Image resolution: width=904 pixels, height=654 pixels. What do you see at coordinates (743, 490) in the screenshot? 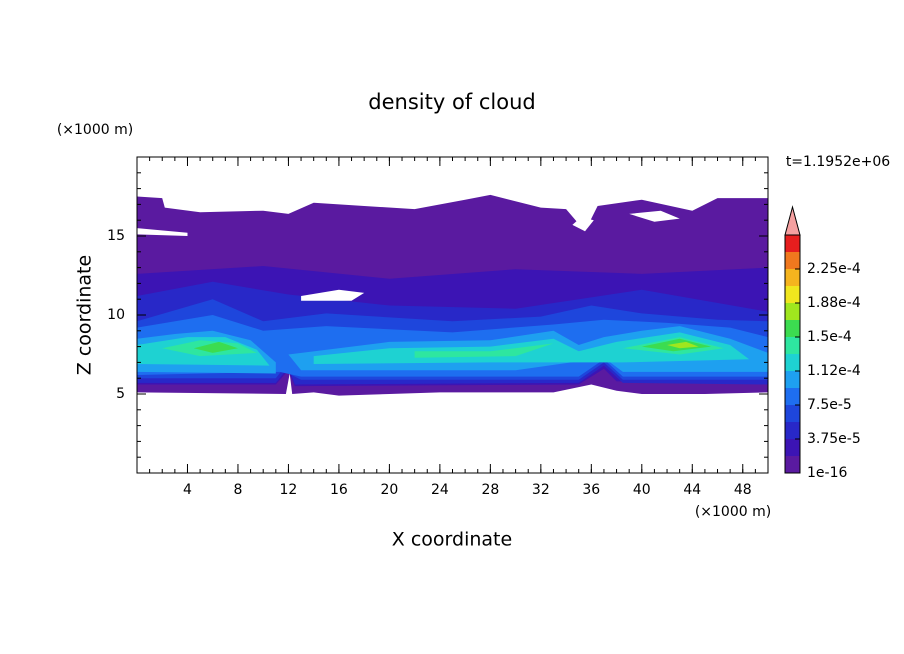
I see `x-tick-label: 48` at bounding box center [743, 490].